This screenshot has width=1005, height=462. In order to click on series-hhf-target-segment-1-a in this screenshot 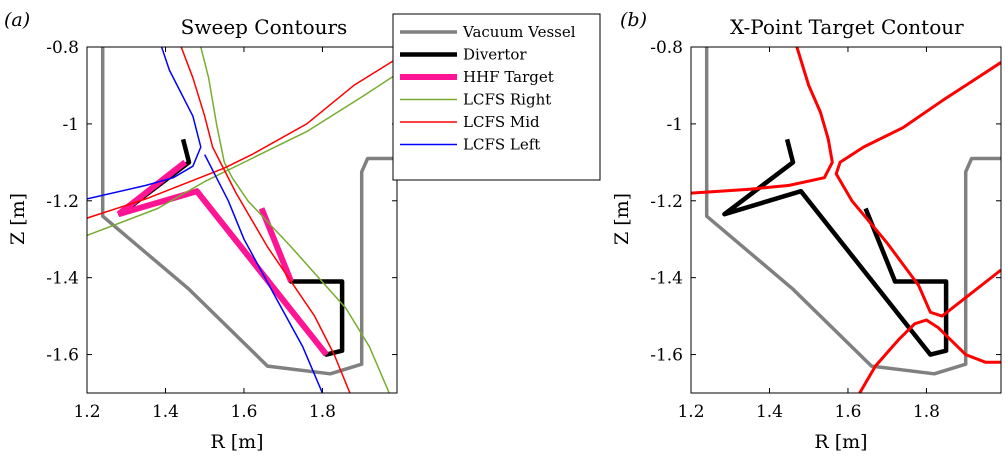, I will do `click(223, 272)`.